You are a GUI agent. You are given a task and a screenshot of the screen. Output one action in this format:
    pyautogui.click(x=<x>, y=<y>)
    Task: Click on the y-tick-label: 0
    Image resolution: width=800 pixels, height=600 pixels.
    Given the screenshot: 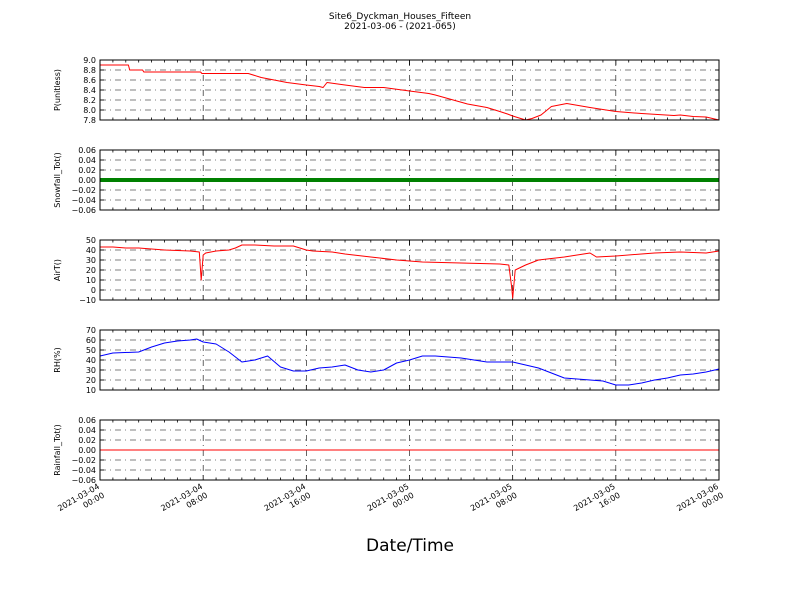 What is the action you would take?
    pyautogui.click(x=93, y=290)
    